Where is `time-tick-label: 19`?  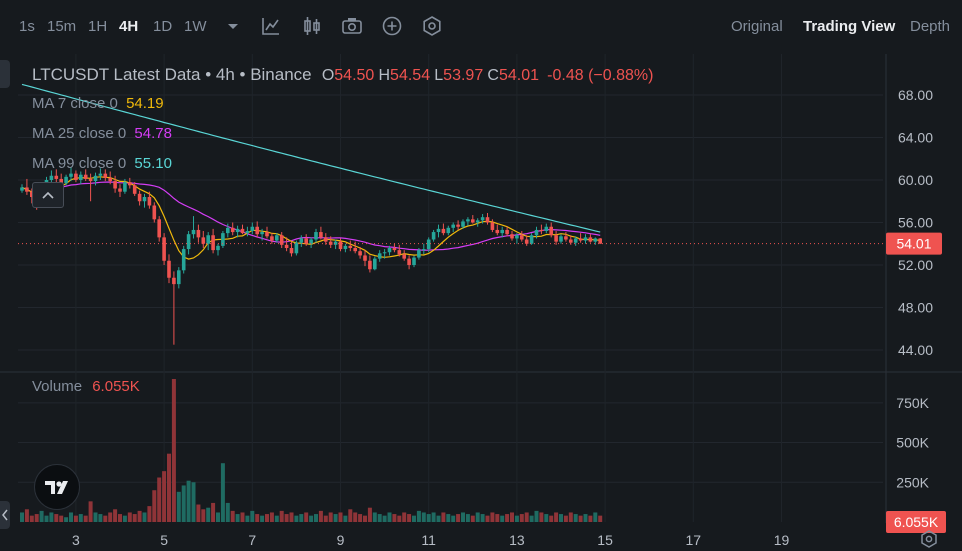
time-tick-label: 19 is located at coordinates (782, 540).